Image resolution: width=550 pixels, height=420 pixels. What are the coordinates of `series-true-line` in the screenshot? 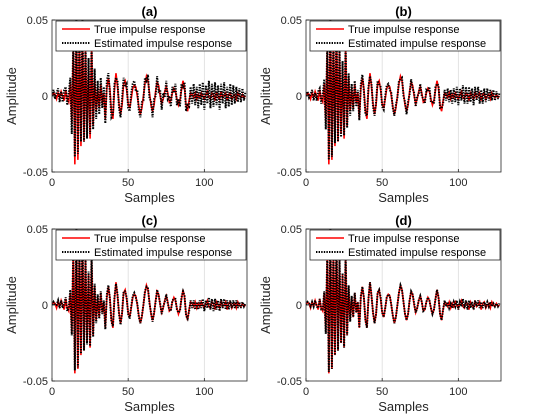 It's located at (403, 92).